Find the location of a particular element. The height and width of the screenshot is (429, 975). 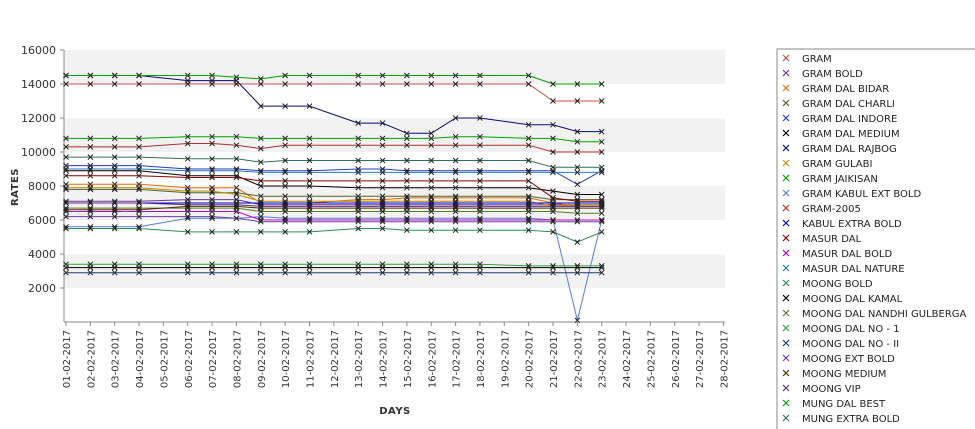

y-tick-label: 14000 is located at coordinates (38, 84).